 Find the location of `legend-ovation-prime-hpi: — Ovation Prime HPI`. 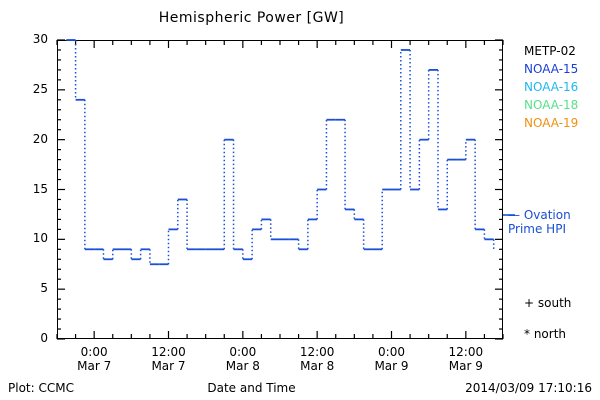

legend-ovation-prime-hpi: — Ovation Prime HPI is located at coordinates (539, 222).